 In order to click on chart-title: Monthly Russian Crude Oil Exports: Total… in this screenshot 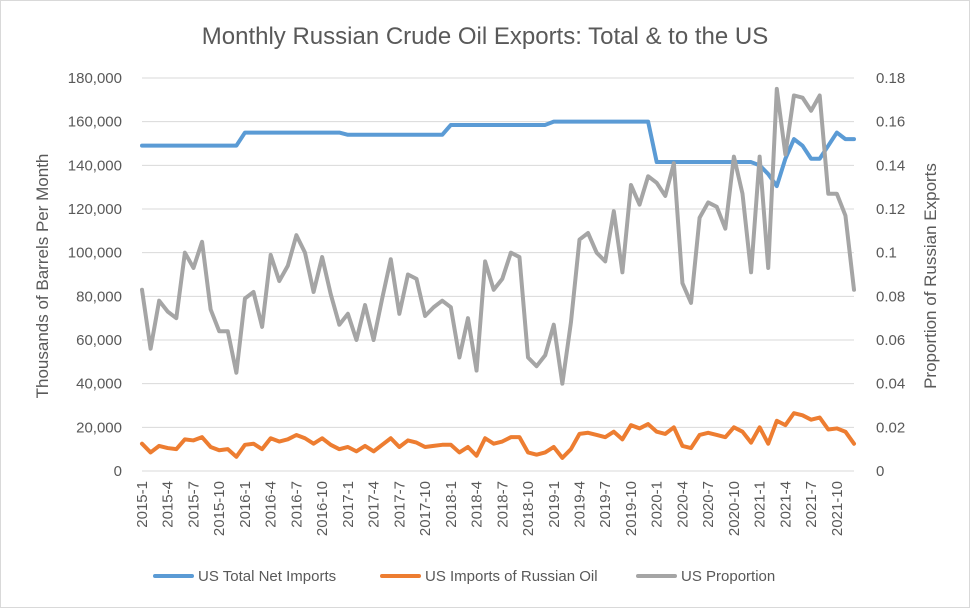, I will do `click(485, 36)`.